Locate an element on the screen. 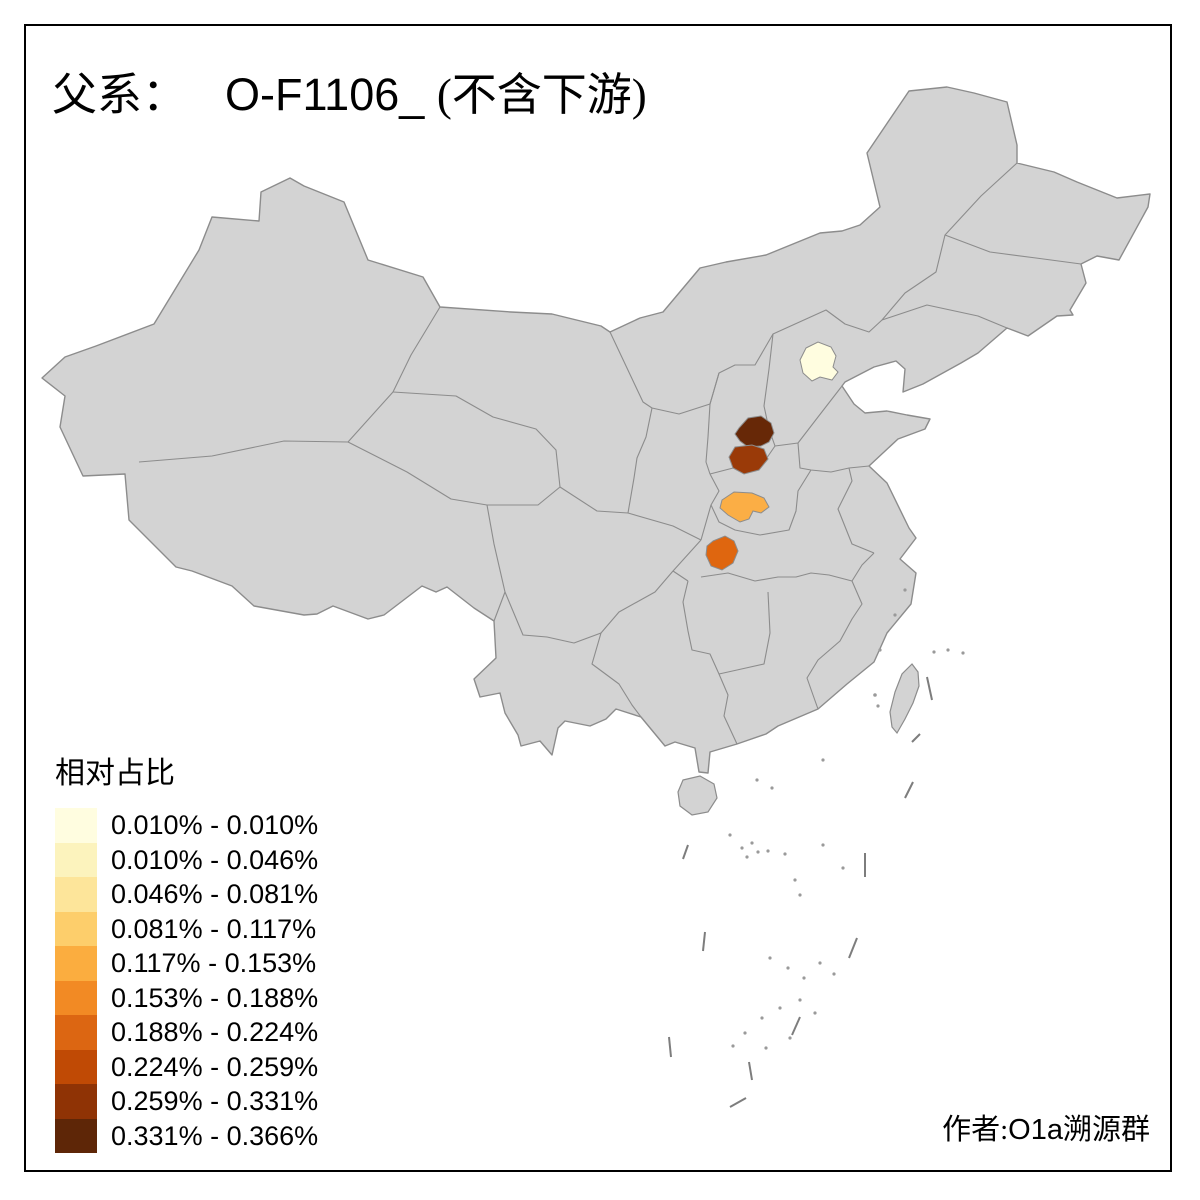 The image size is (1200, 1200). legend-range-label: 0.259% - 0.331% is located at coordinates (215, 1101).